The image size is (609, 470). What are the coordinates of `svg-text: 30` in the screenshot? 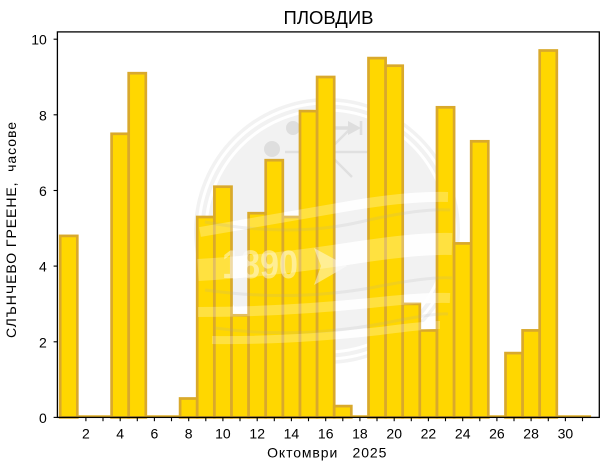 It's located at (566, 433).